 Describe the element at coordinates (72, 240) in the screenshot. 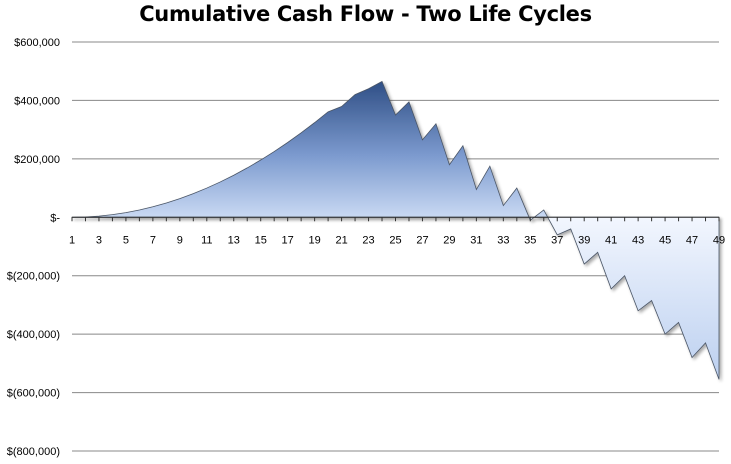

I see `x-tick-label: 1` at that location.